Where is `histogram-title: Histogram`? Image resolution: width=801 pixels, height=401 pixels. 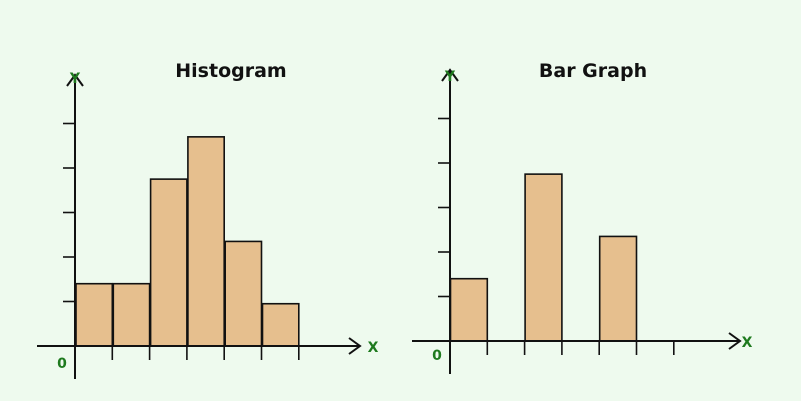 histogram-title: Histogram is located at coordinates (230, 71).